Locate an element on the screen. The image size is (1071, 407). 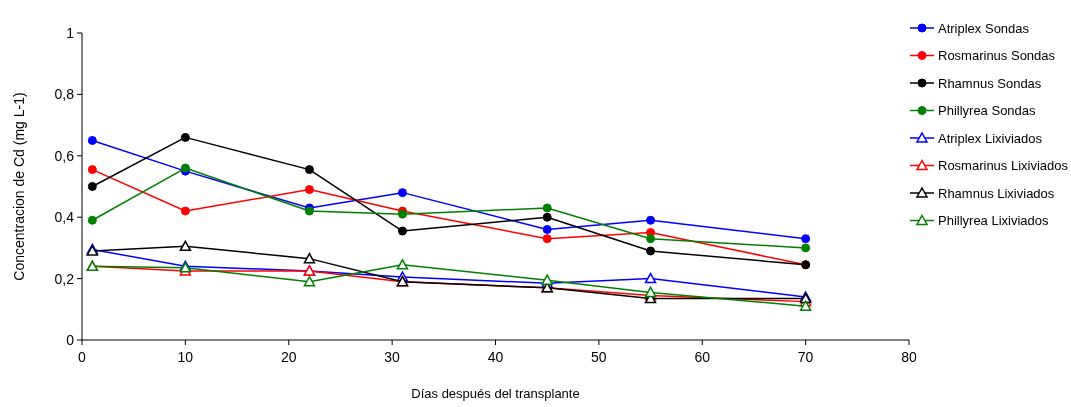
x-tick-label: 70 is located at coordinates (805, 357).